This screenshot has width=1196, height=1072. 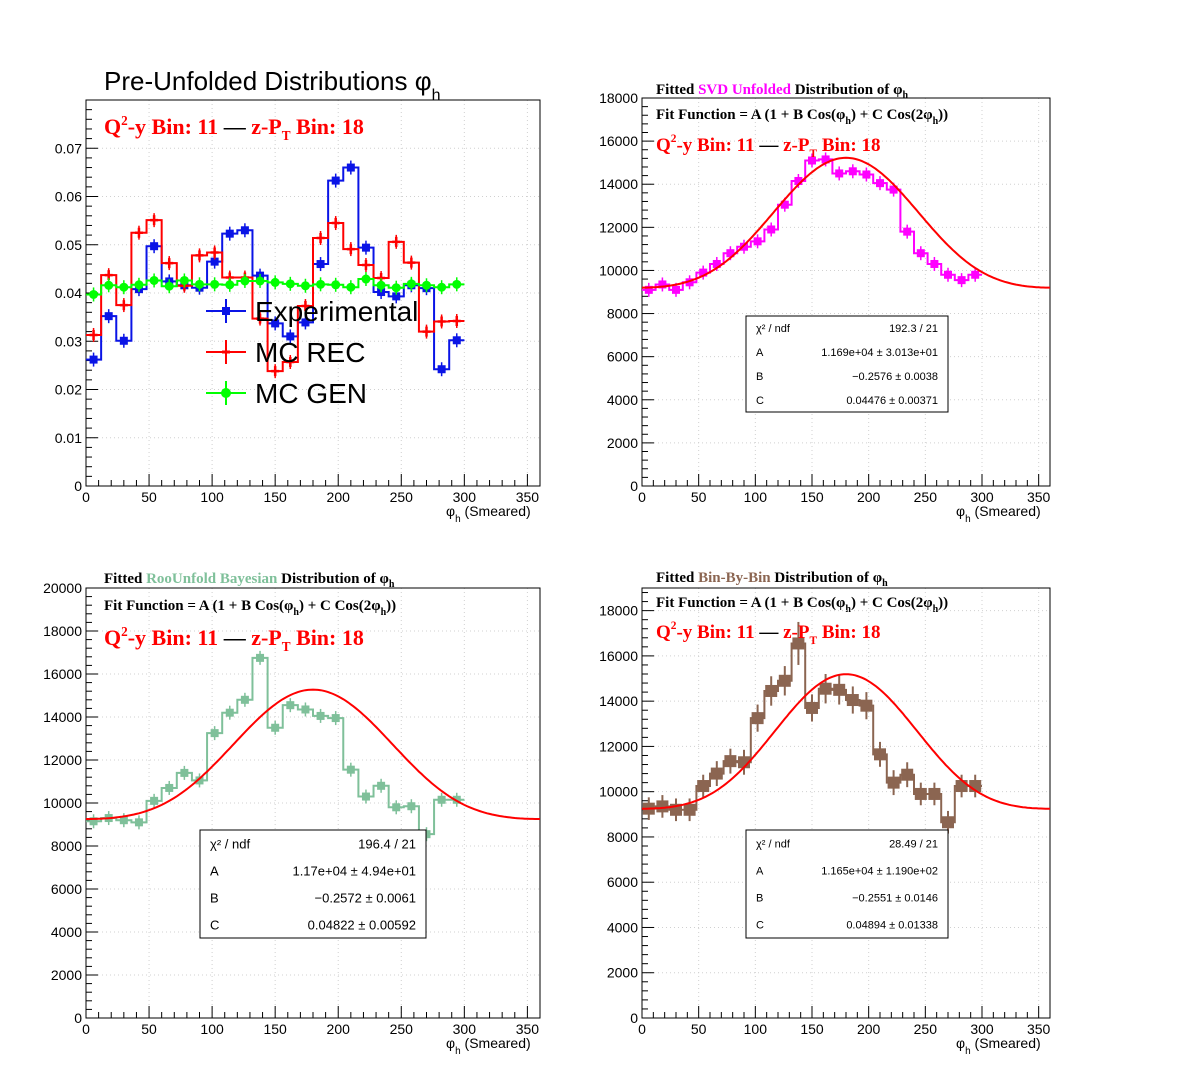 What do you see at coordinates (465, 1029) in the screenshot?
I see `x-tick-label: 300` at bounding box center [465, 1029].